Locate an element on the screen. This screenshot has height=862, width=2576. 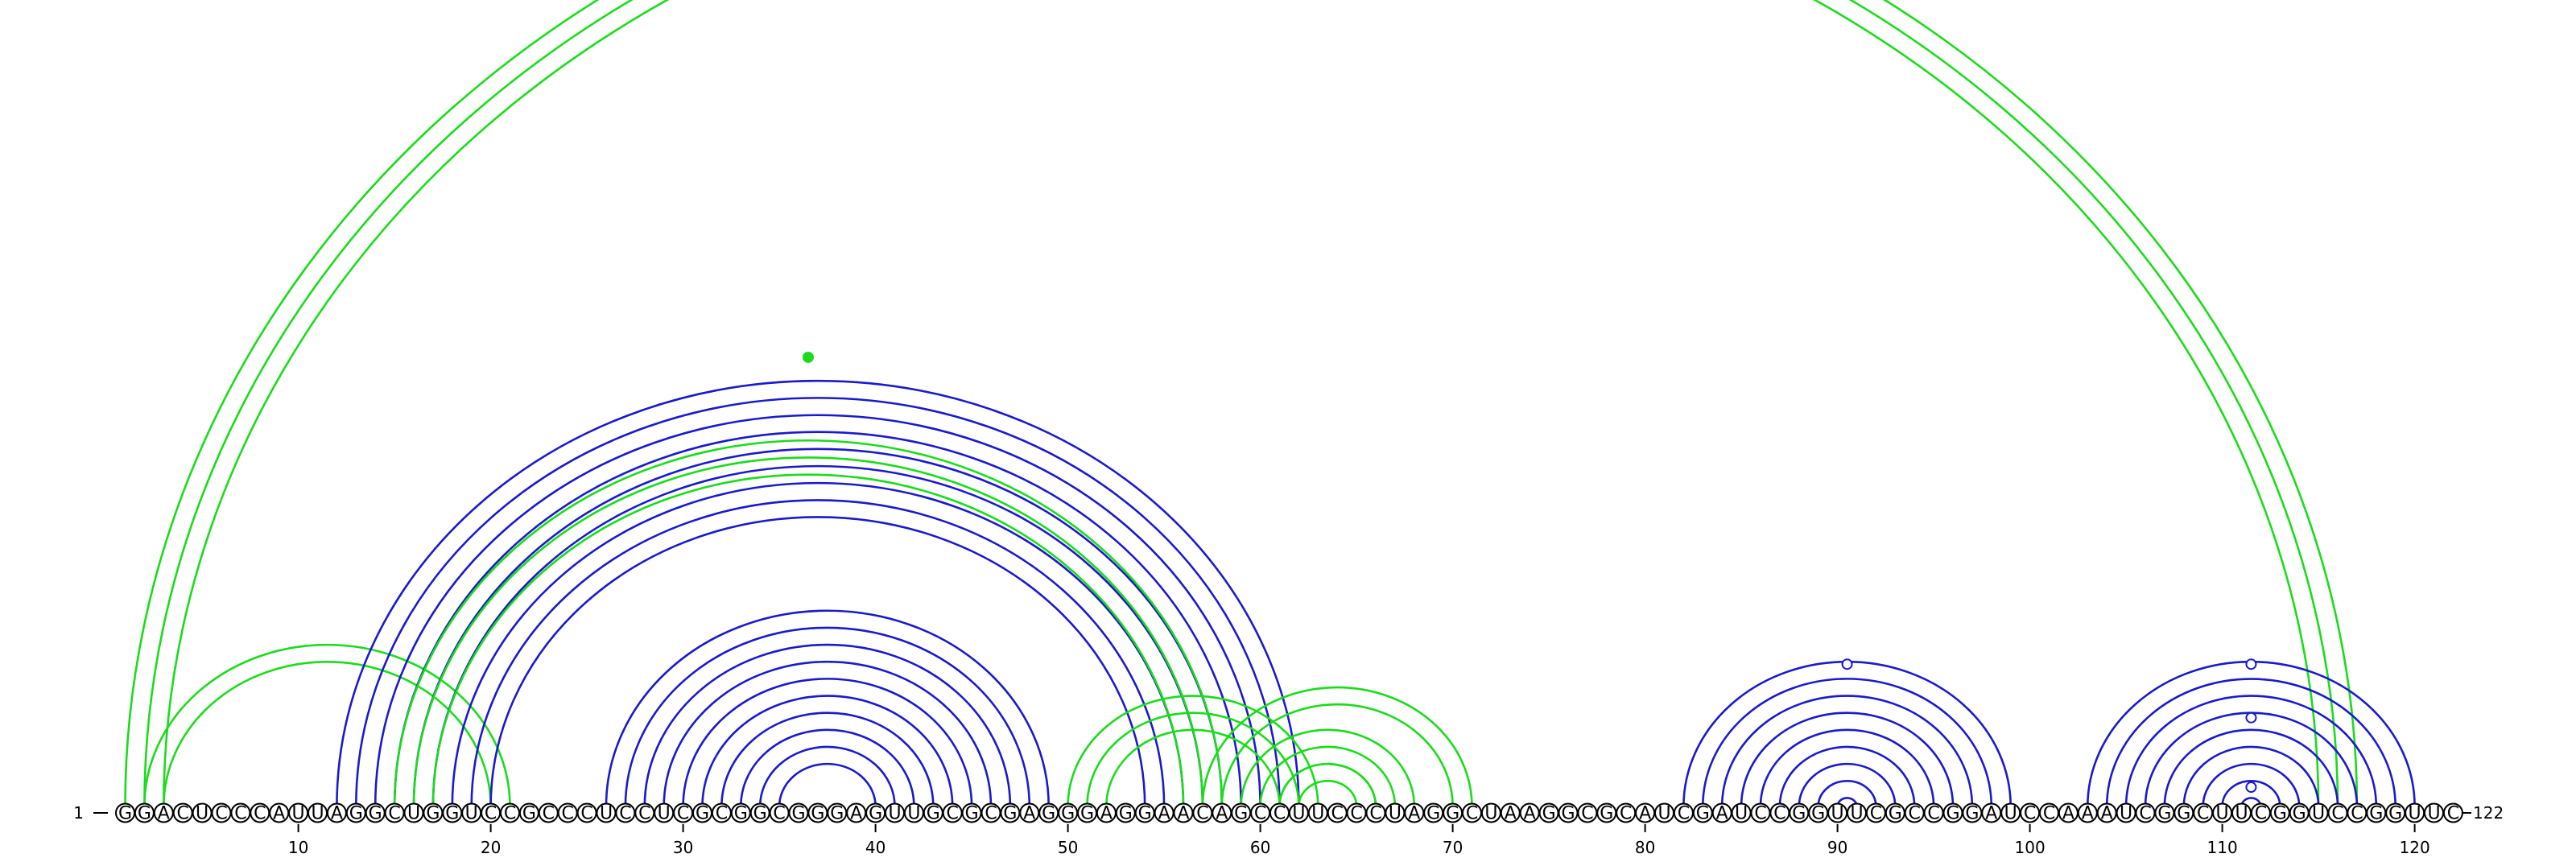
nucleotide-58: A is located at coordinates (1222, 813).